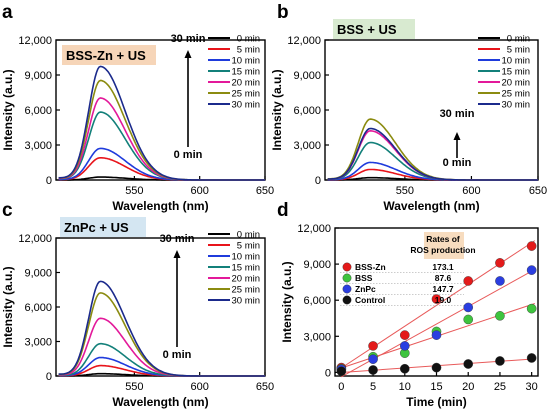  Describe the element at coordinates (106, 55) in the screenshot. I see `panel-title: BSS-Zn + US` at that location.